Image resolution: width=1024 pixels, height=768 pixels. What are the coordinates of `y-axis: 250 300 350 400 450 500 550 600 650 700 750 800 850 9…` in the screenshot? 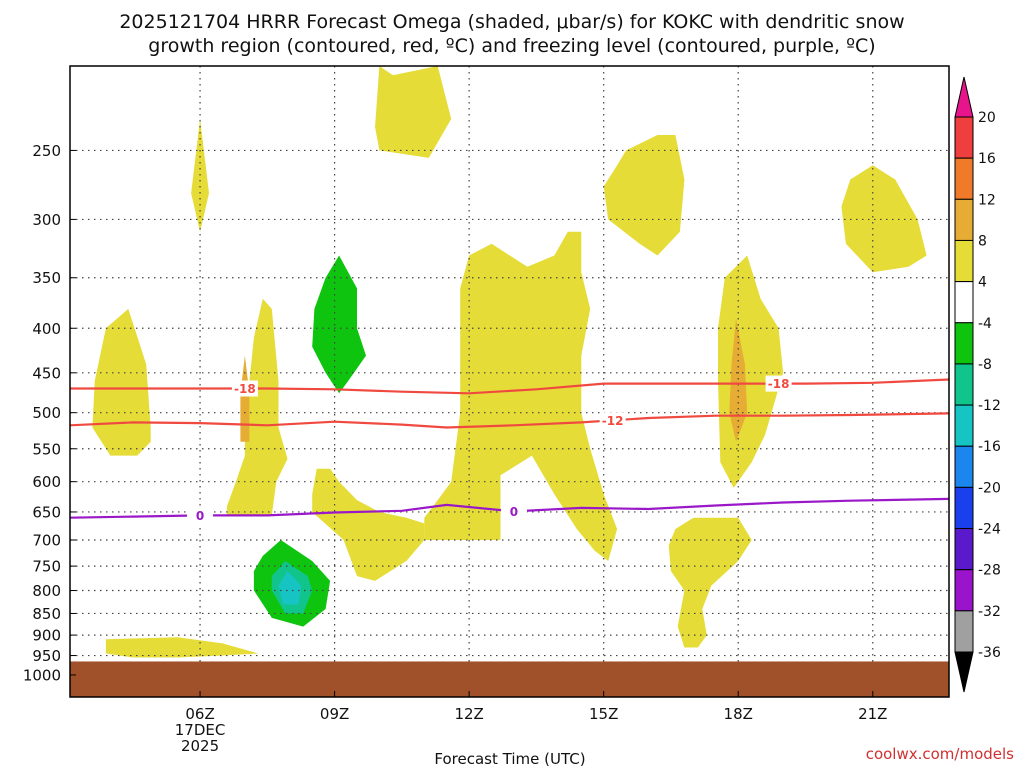 It's located at (49, 413).